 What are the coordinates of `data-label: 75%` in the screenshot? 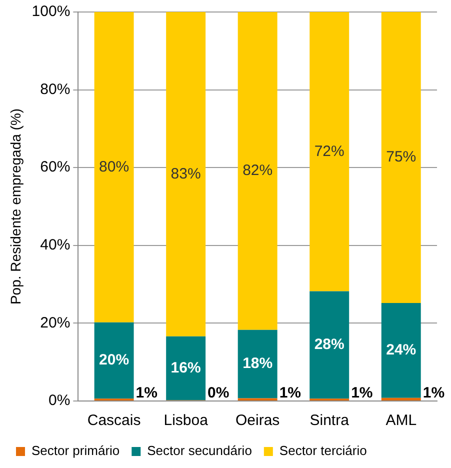 It's located at (401, 157).